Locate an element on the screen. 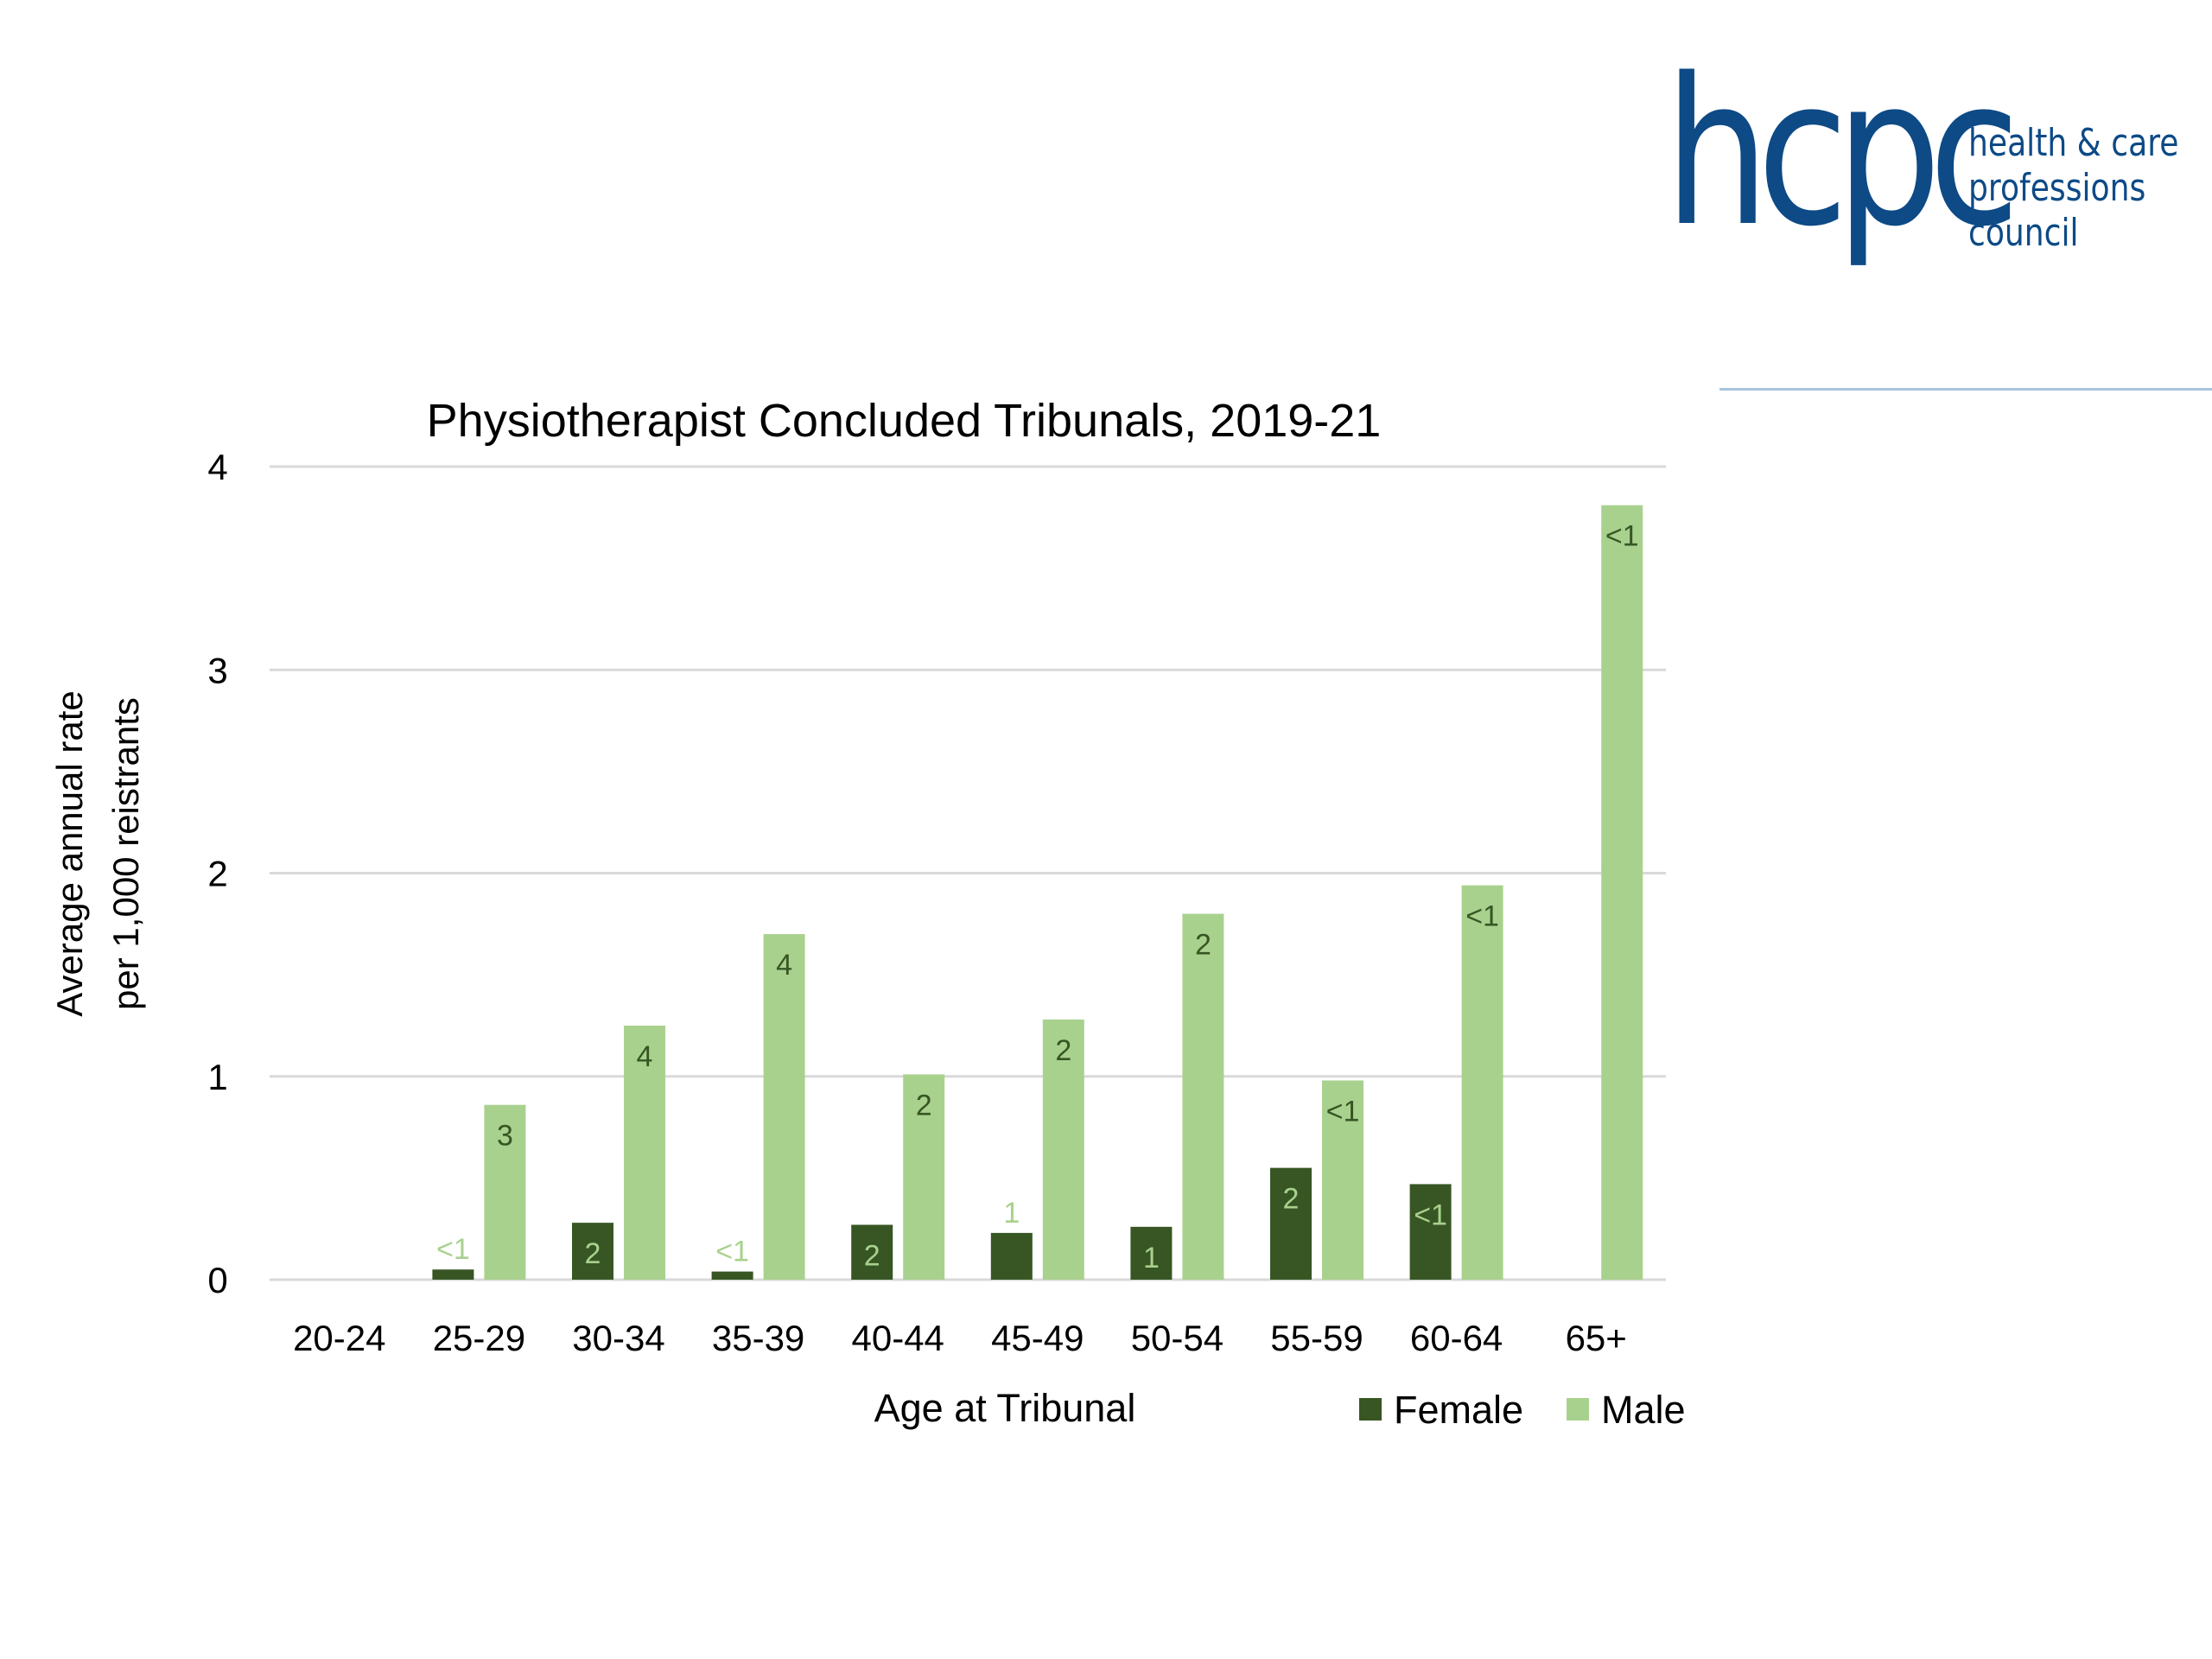 The width and height of the screenshot is (2212, 1659). legend-label-male: Male is located at coordinates (1643, 1410).